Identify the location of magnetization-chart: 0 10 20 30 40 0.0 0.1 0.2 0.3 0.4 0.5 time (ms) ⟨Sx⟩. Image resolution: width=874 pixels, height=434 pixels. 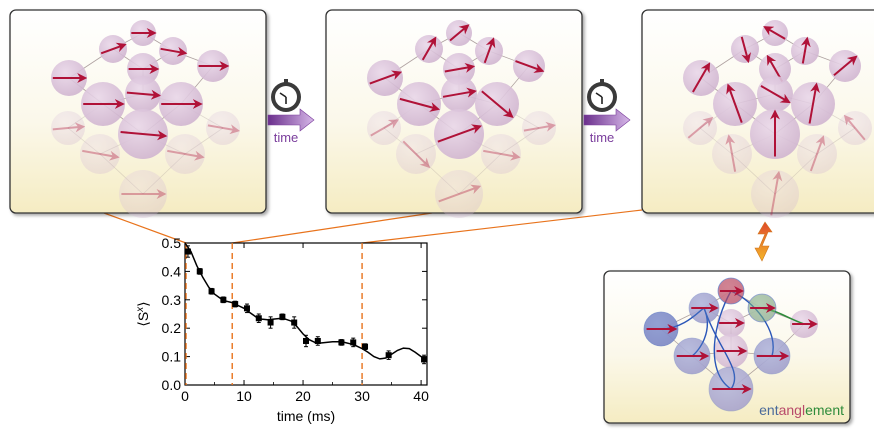
(282, 329).